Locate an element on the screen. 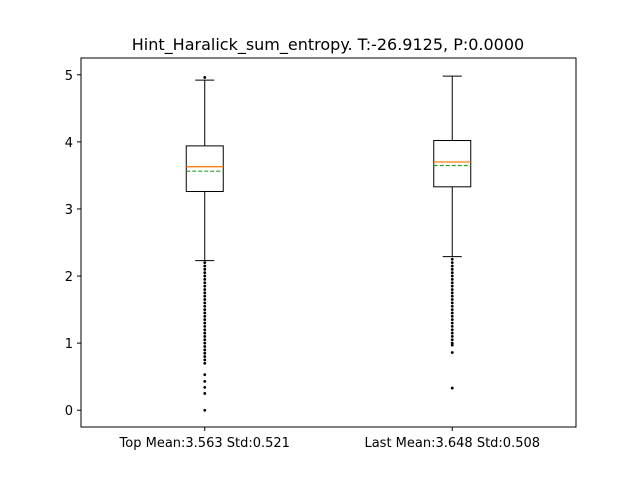 This screenshot has height=480, width=640. y-tick-label: 1 is located at coordinates (69, 344).